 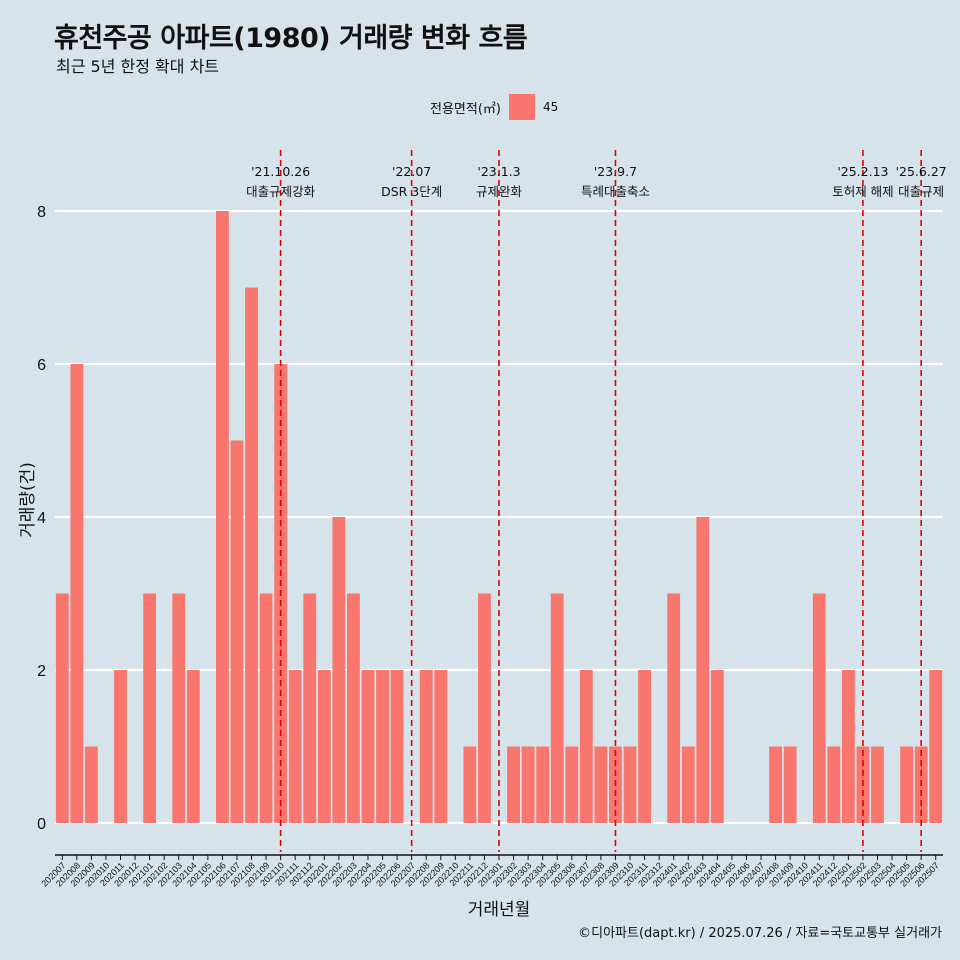 I want to click on y-tick-label: 2, so click(x=41, y=671).